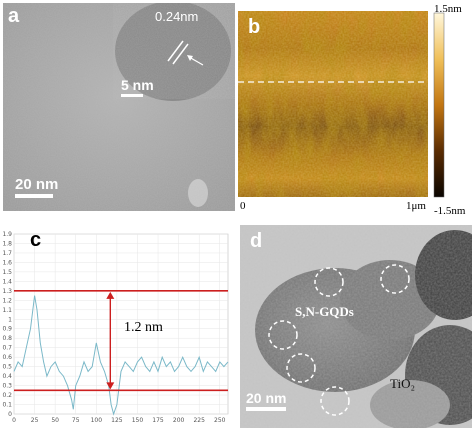 The width and height of the screenshot is (472, 428). I want to click on color-bar, so click(439, 105).